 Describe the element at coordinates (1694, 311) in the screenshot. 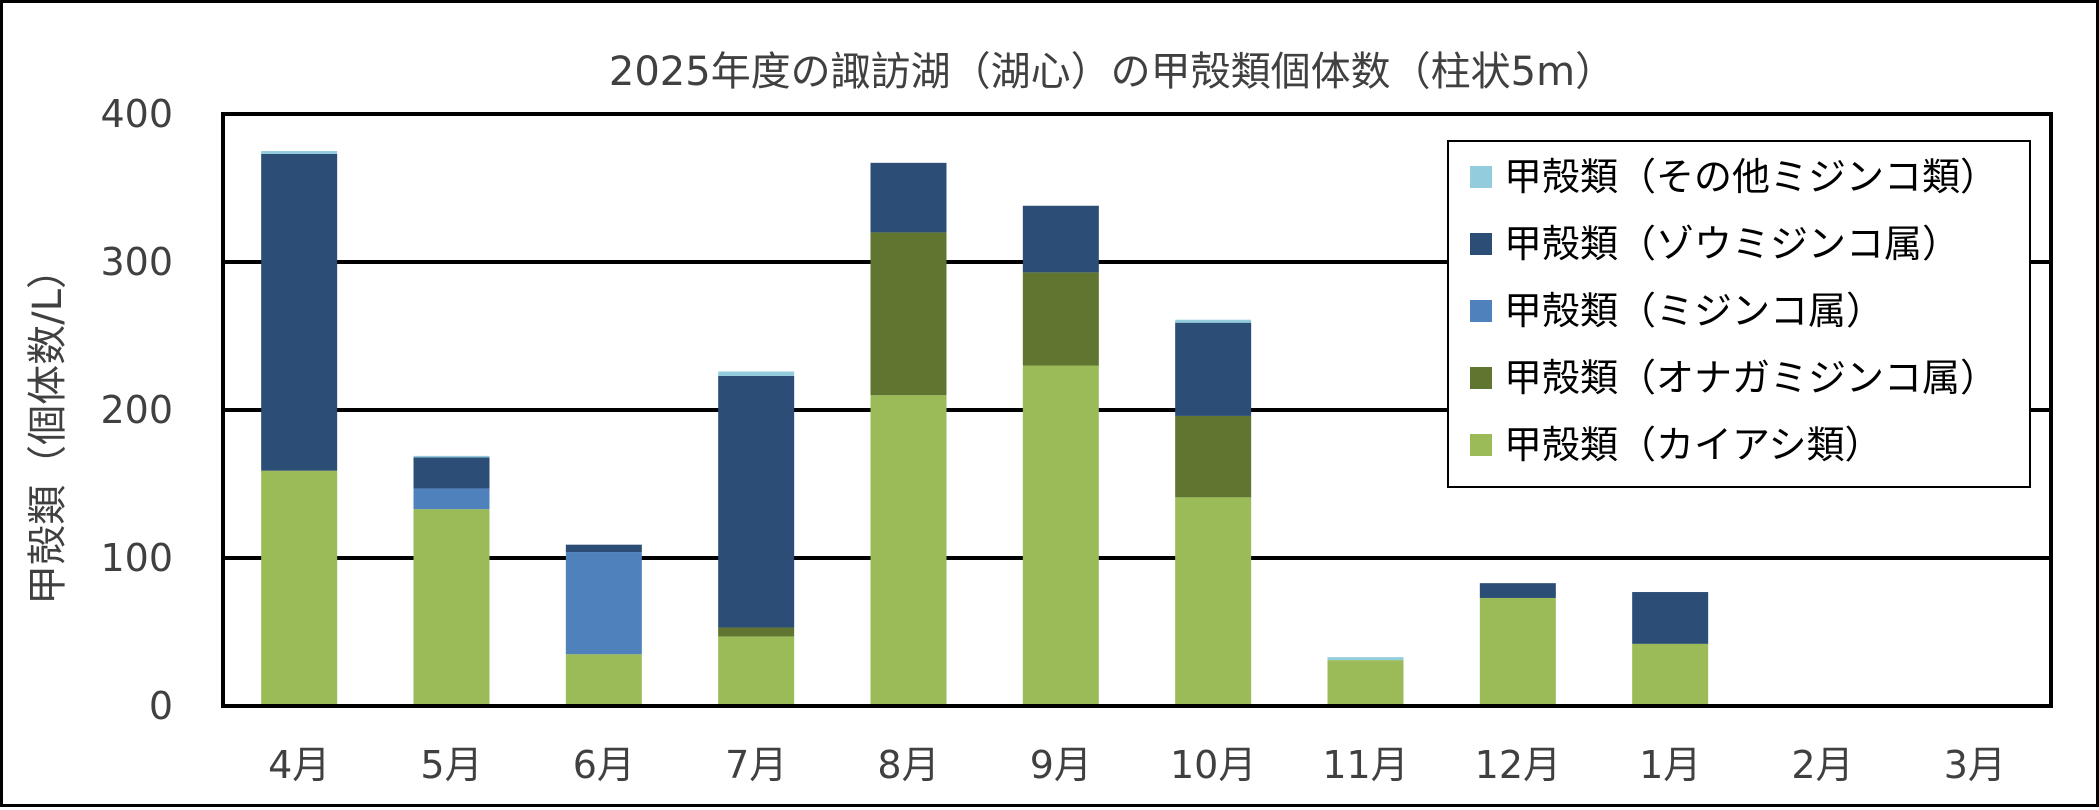

I see `legend-label: 甲殻類（ミジンコ属）` at that location.